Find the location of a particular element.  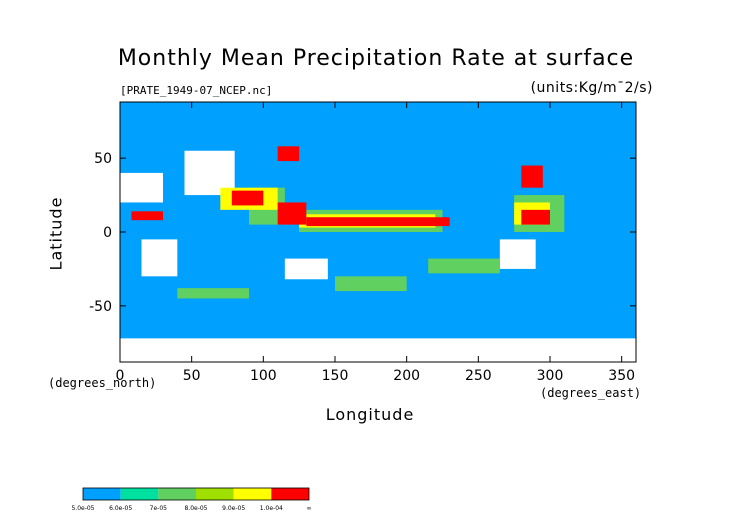

colorbar-frame is located at coordinates (196, 494).